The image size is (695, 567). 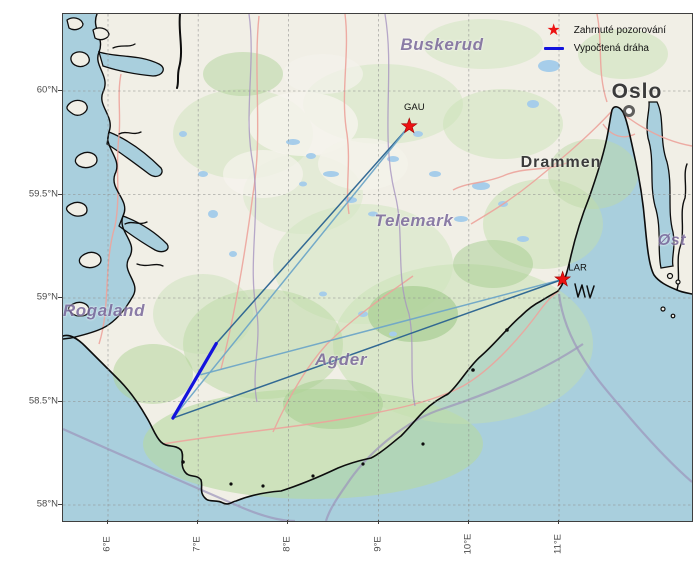 What do you see at coordinates (43, 193) in the screenshot?
I see `y-tick-label: 59.5°N` at bounding box center [43, 193].